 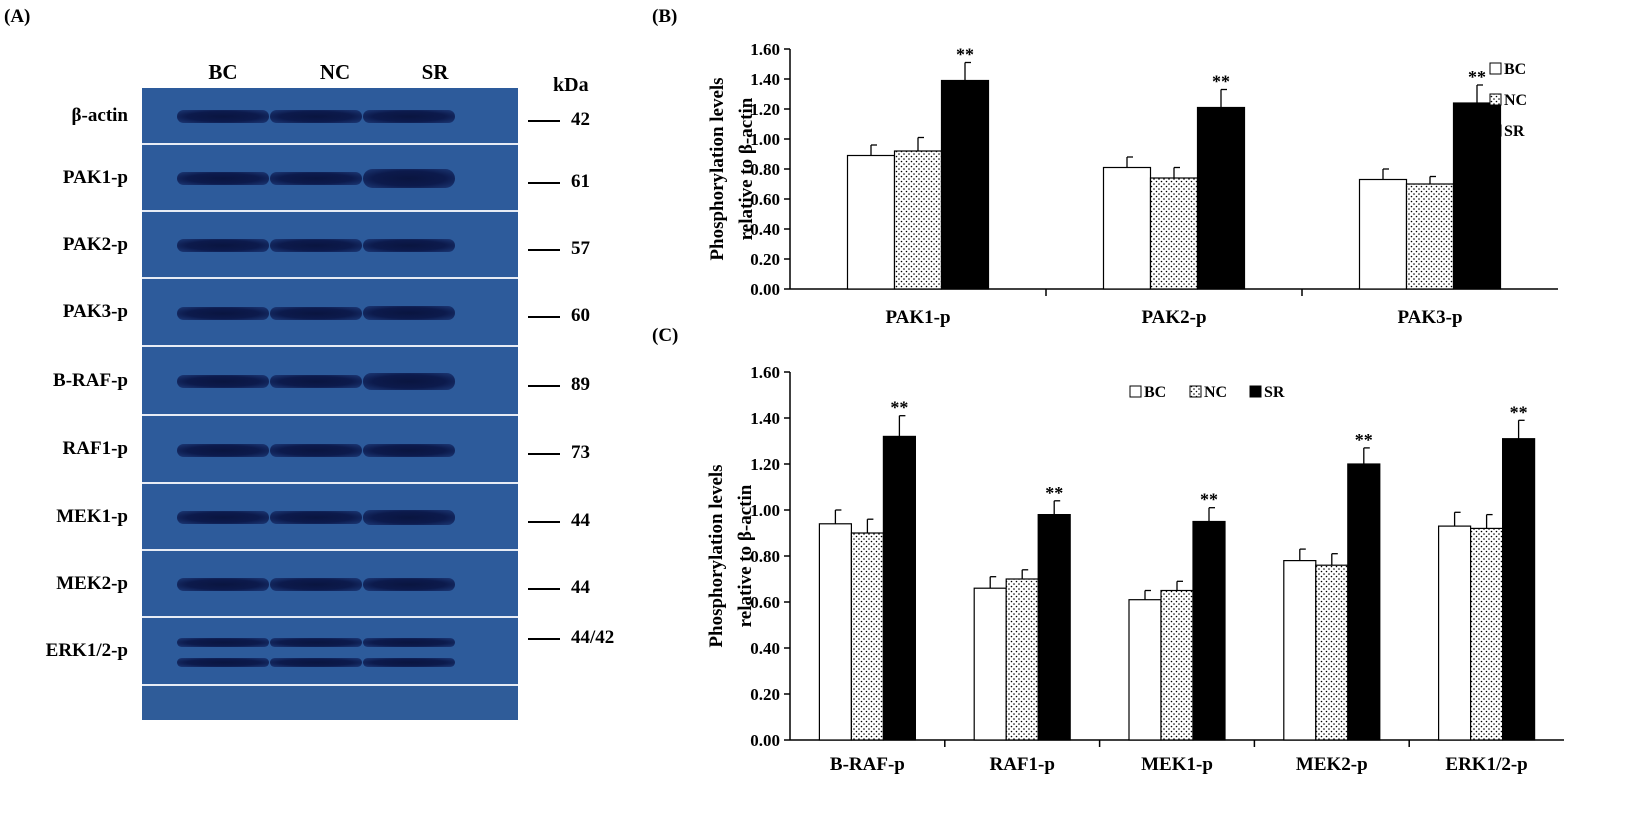 What do you see at coordinates (571, 85) in the screenshot?
I see `kda-header: kDa` at bounding box center [571, 85].